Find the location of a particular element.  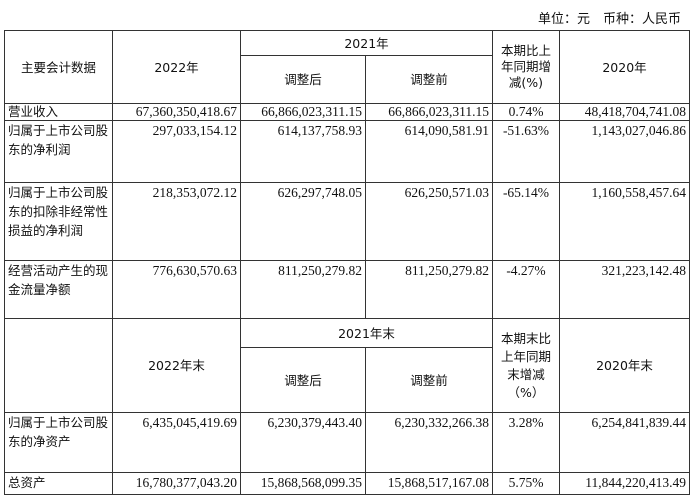

cell-2022: 776,630,570.63 is located at coordinates (176, 289).